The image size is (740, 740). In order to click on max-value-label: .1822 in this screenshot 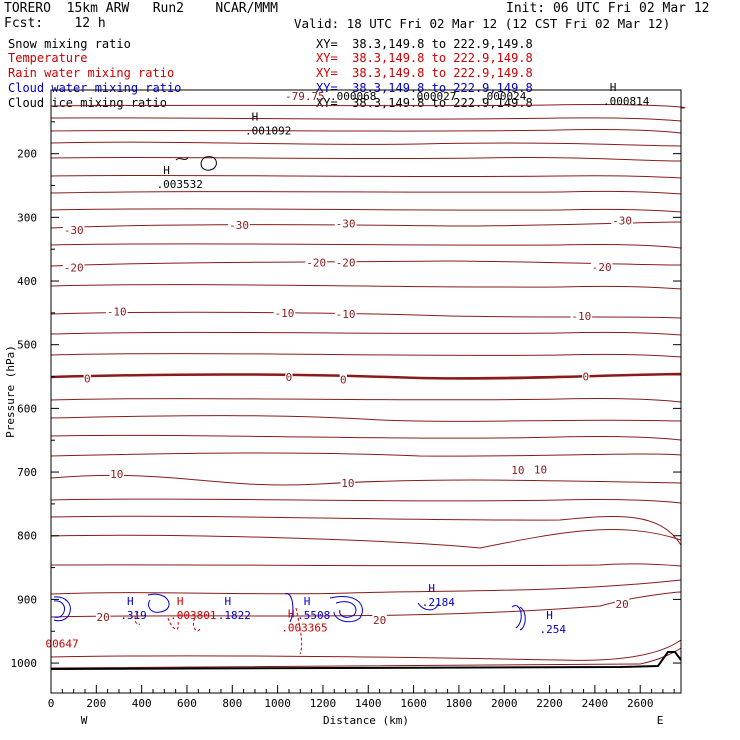, I will do `click(234, 615)`.